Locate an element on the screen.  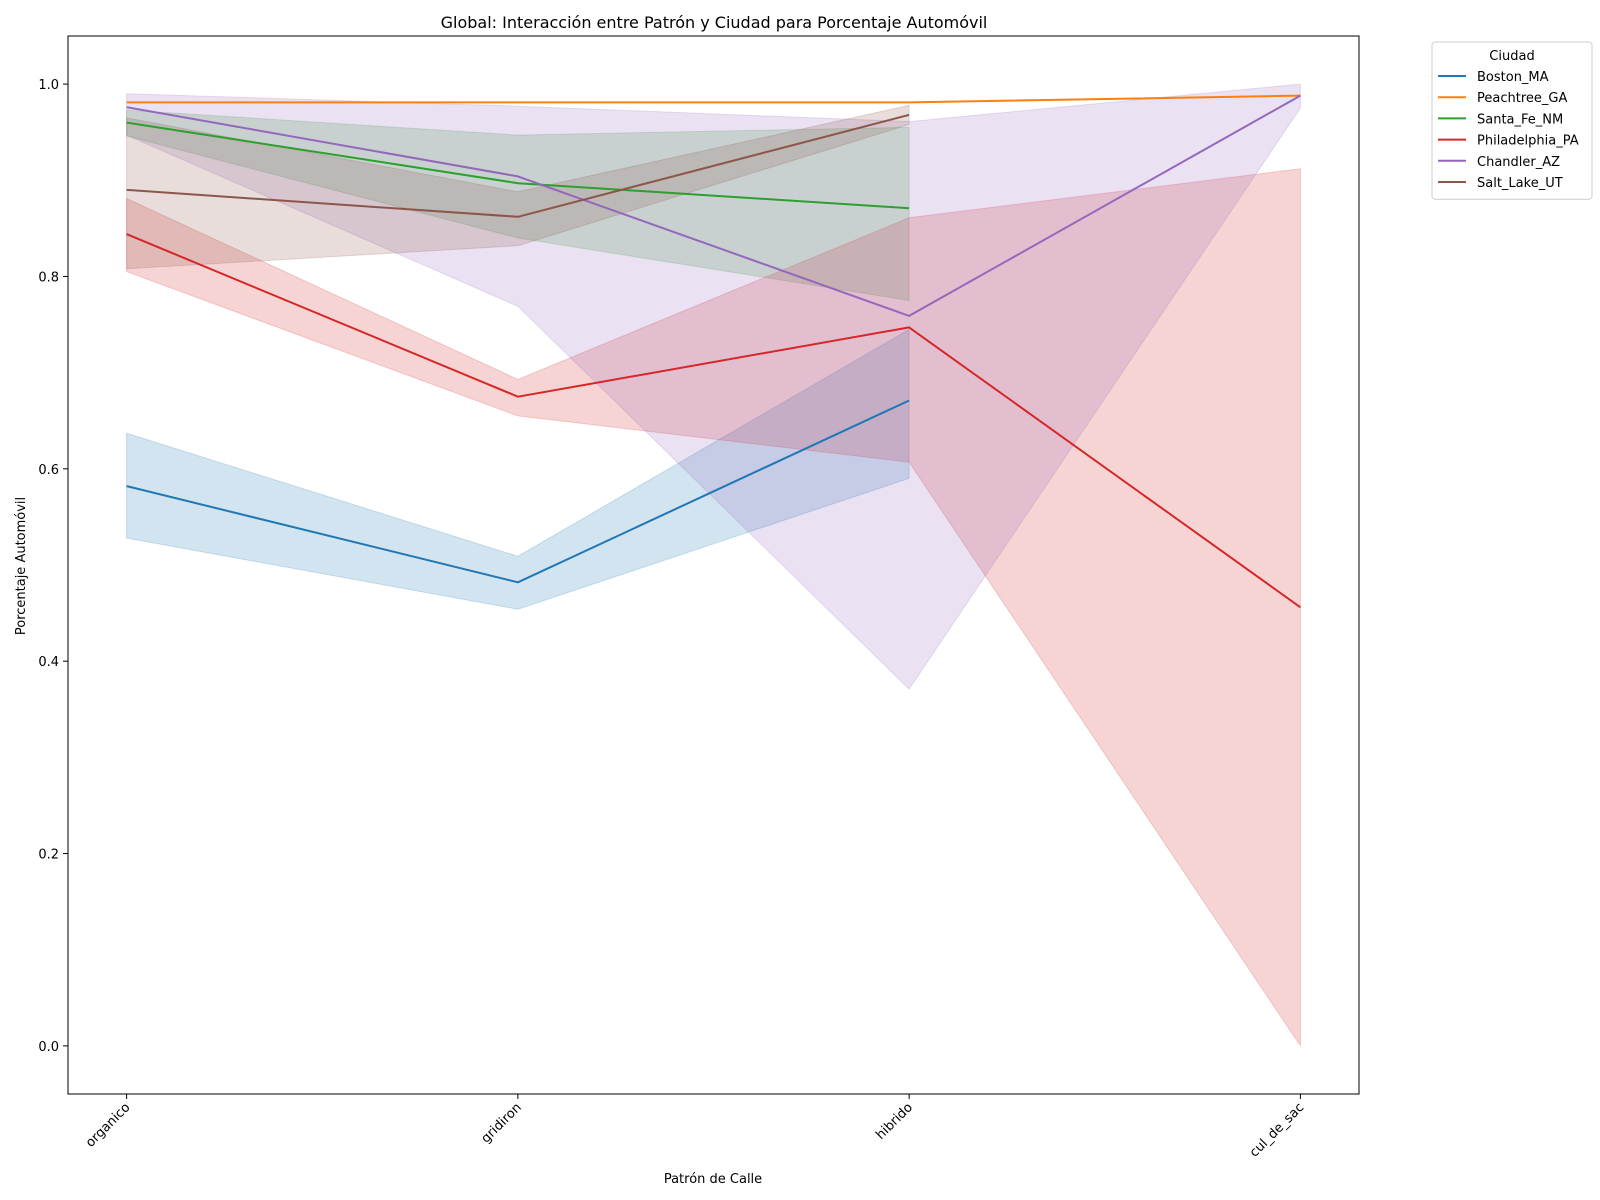
series-line-santa-fe-nm is located at coordinates (518, 165).